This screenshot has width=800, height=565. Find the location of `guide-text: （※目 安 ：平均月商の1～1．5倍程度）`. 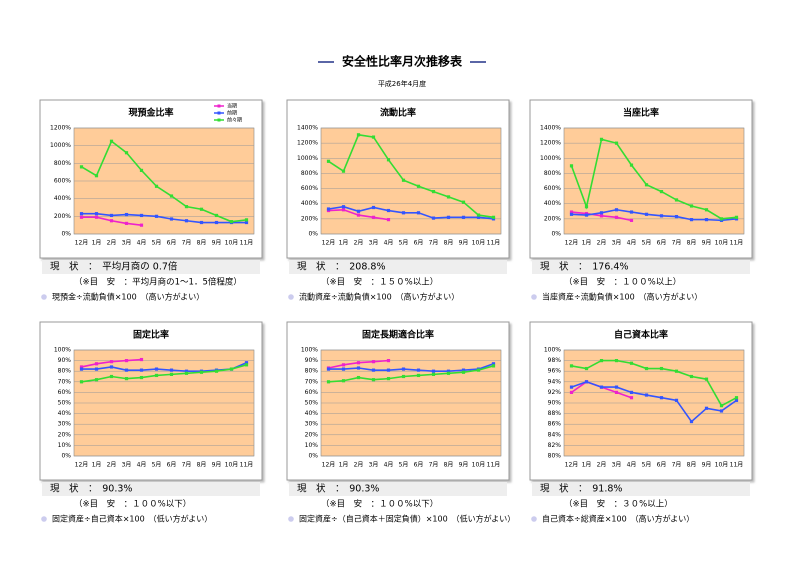

guide-text: （※目 安 ：平均月商の1～1．5倍程度） is located at coordinates (158, 282).